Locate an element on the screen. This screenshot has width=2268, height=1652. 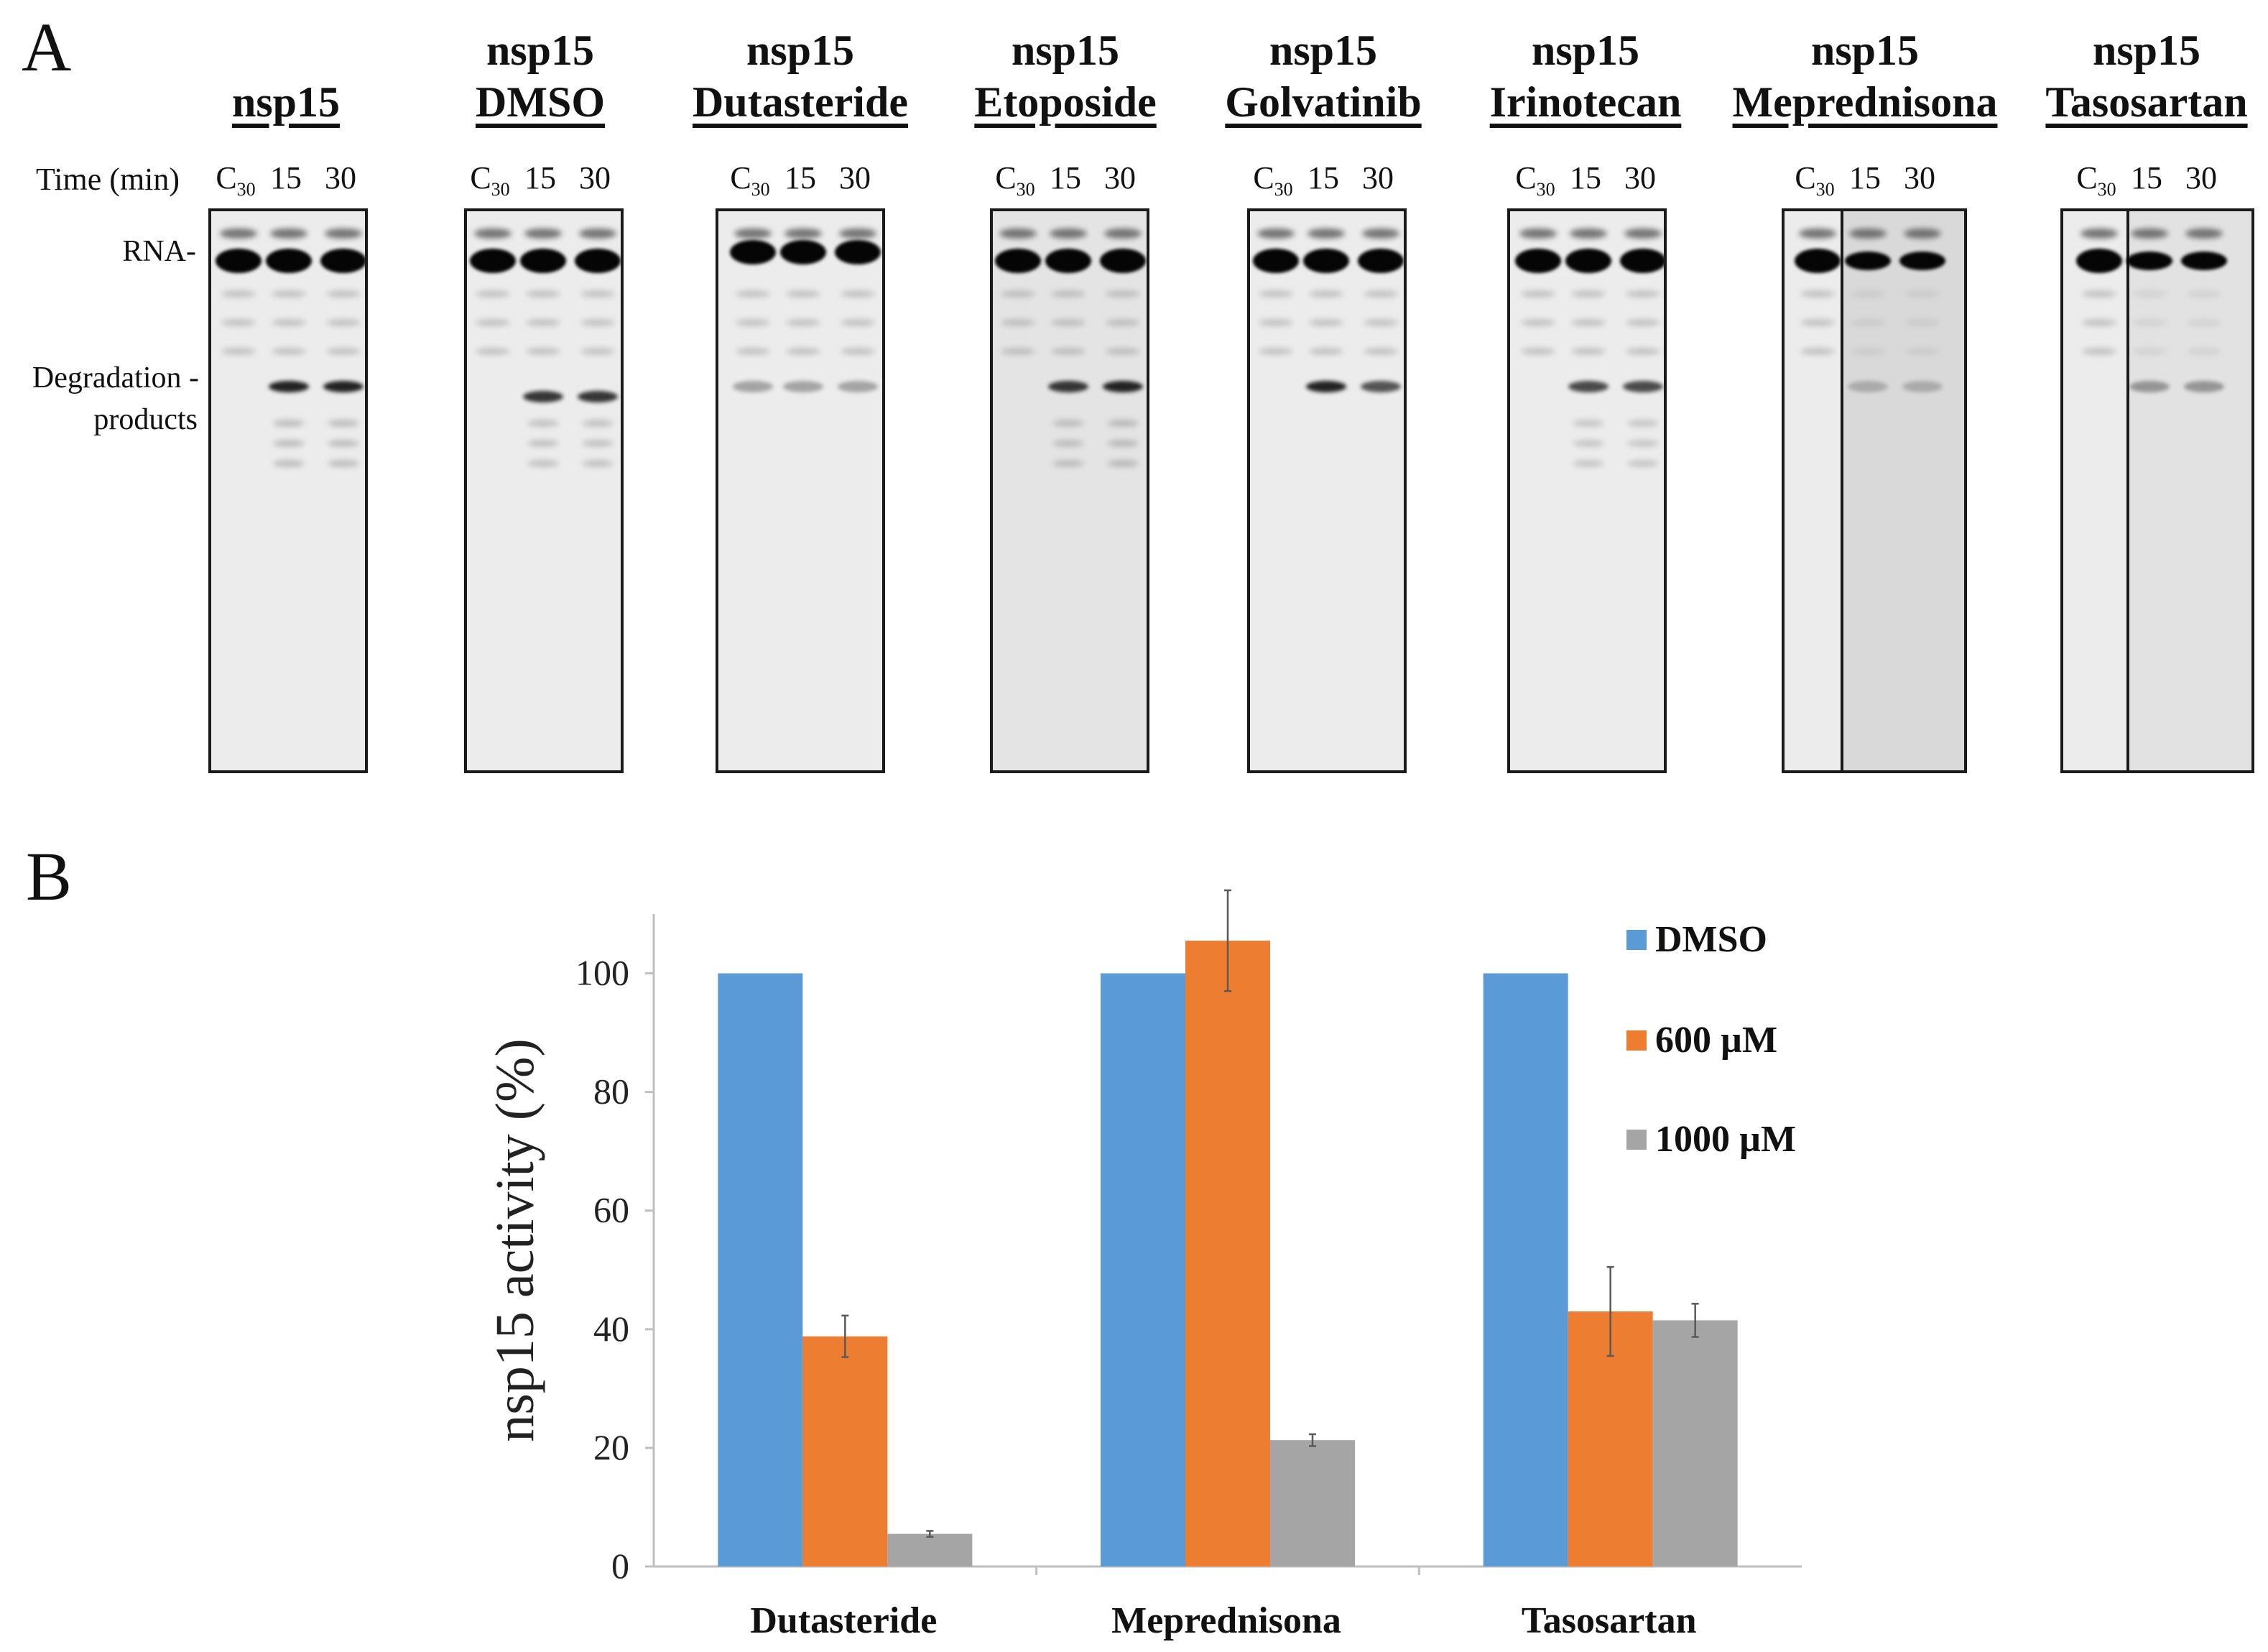
y-tick-label: 60 is located at coordinates (611, 1210).